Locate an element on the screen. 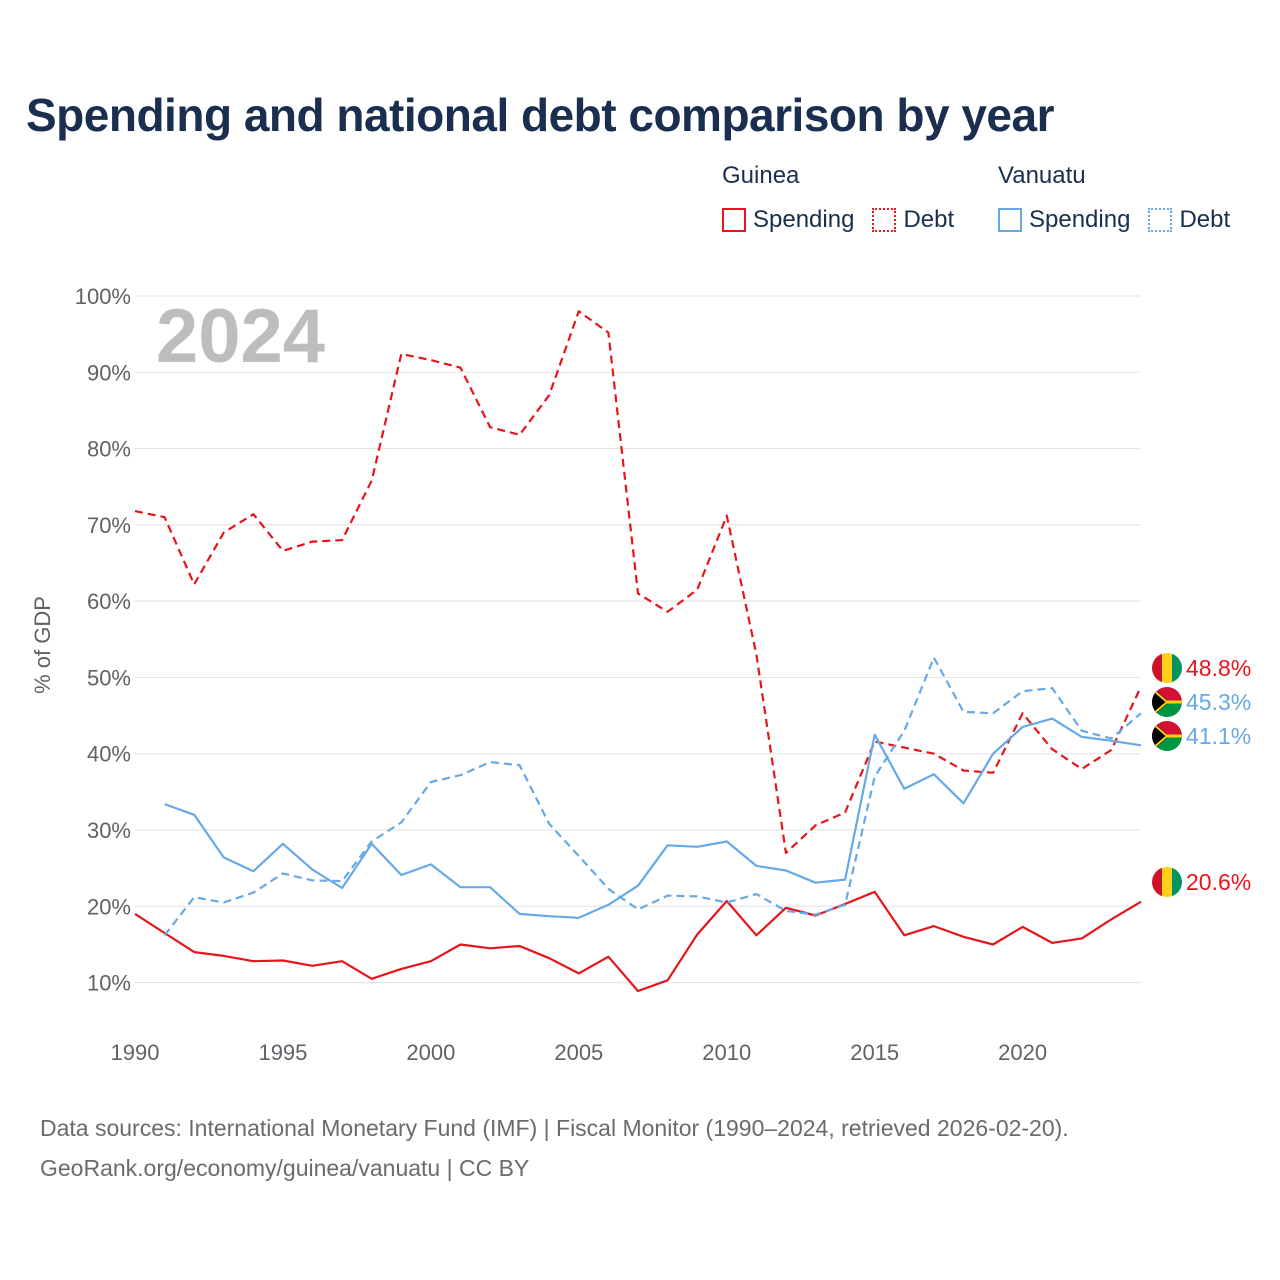  legend-guinea-heading: Guinea is located at coordinates (761, 175).